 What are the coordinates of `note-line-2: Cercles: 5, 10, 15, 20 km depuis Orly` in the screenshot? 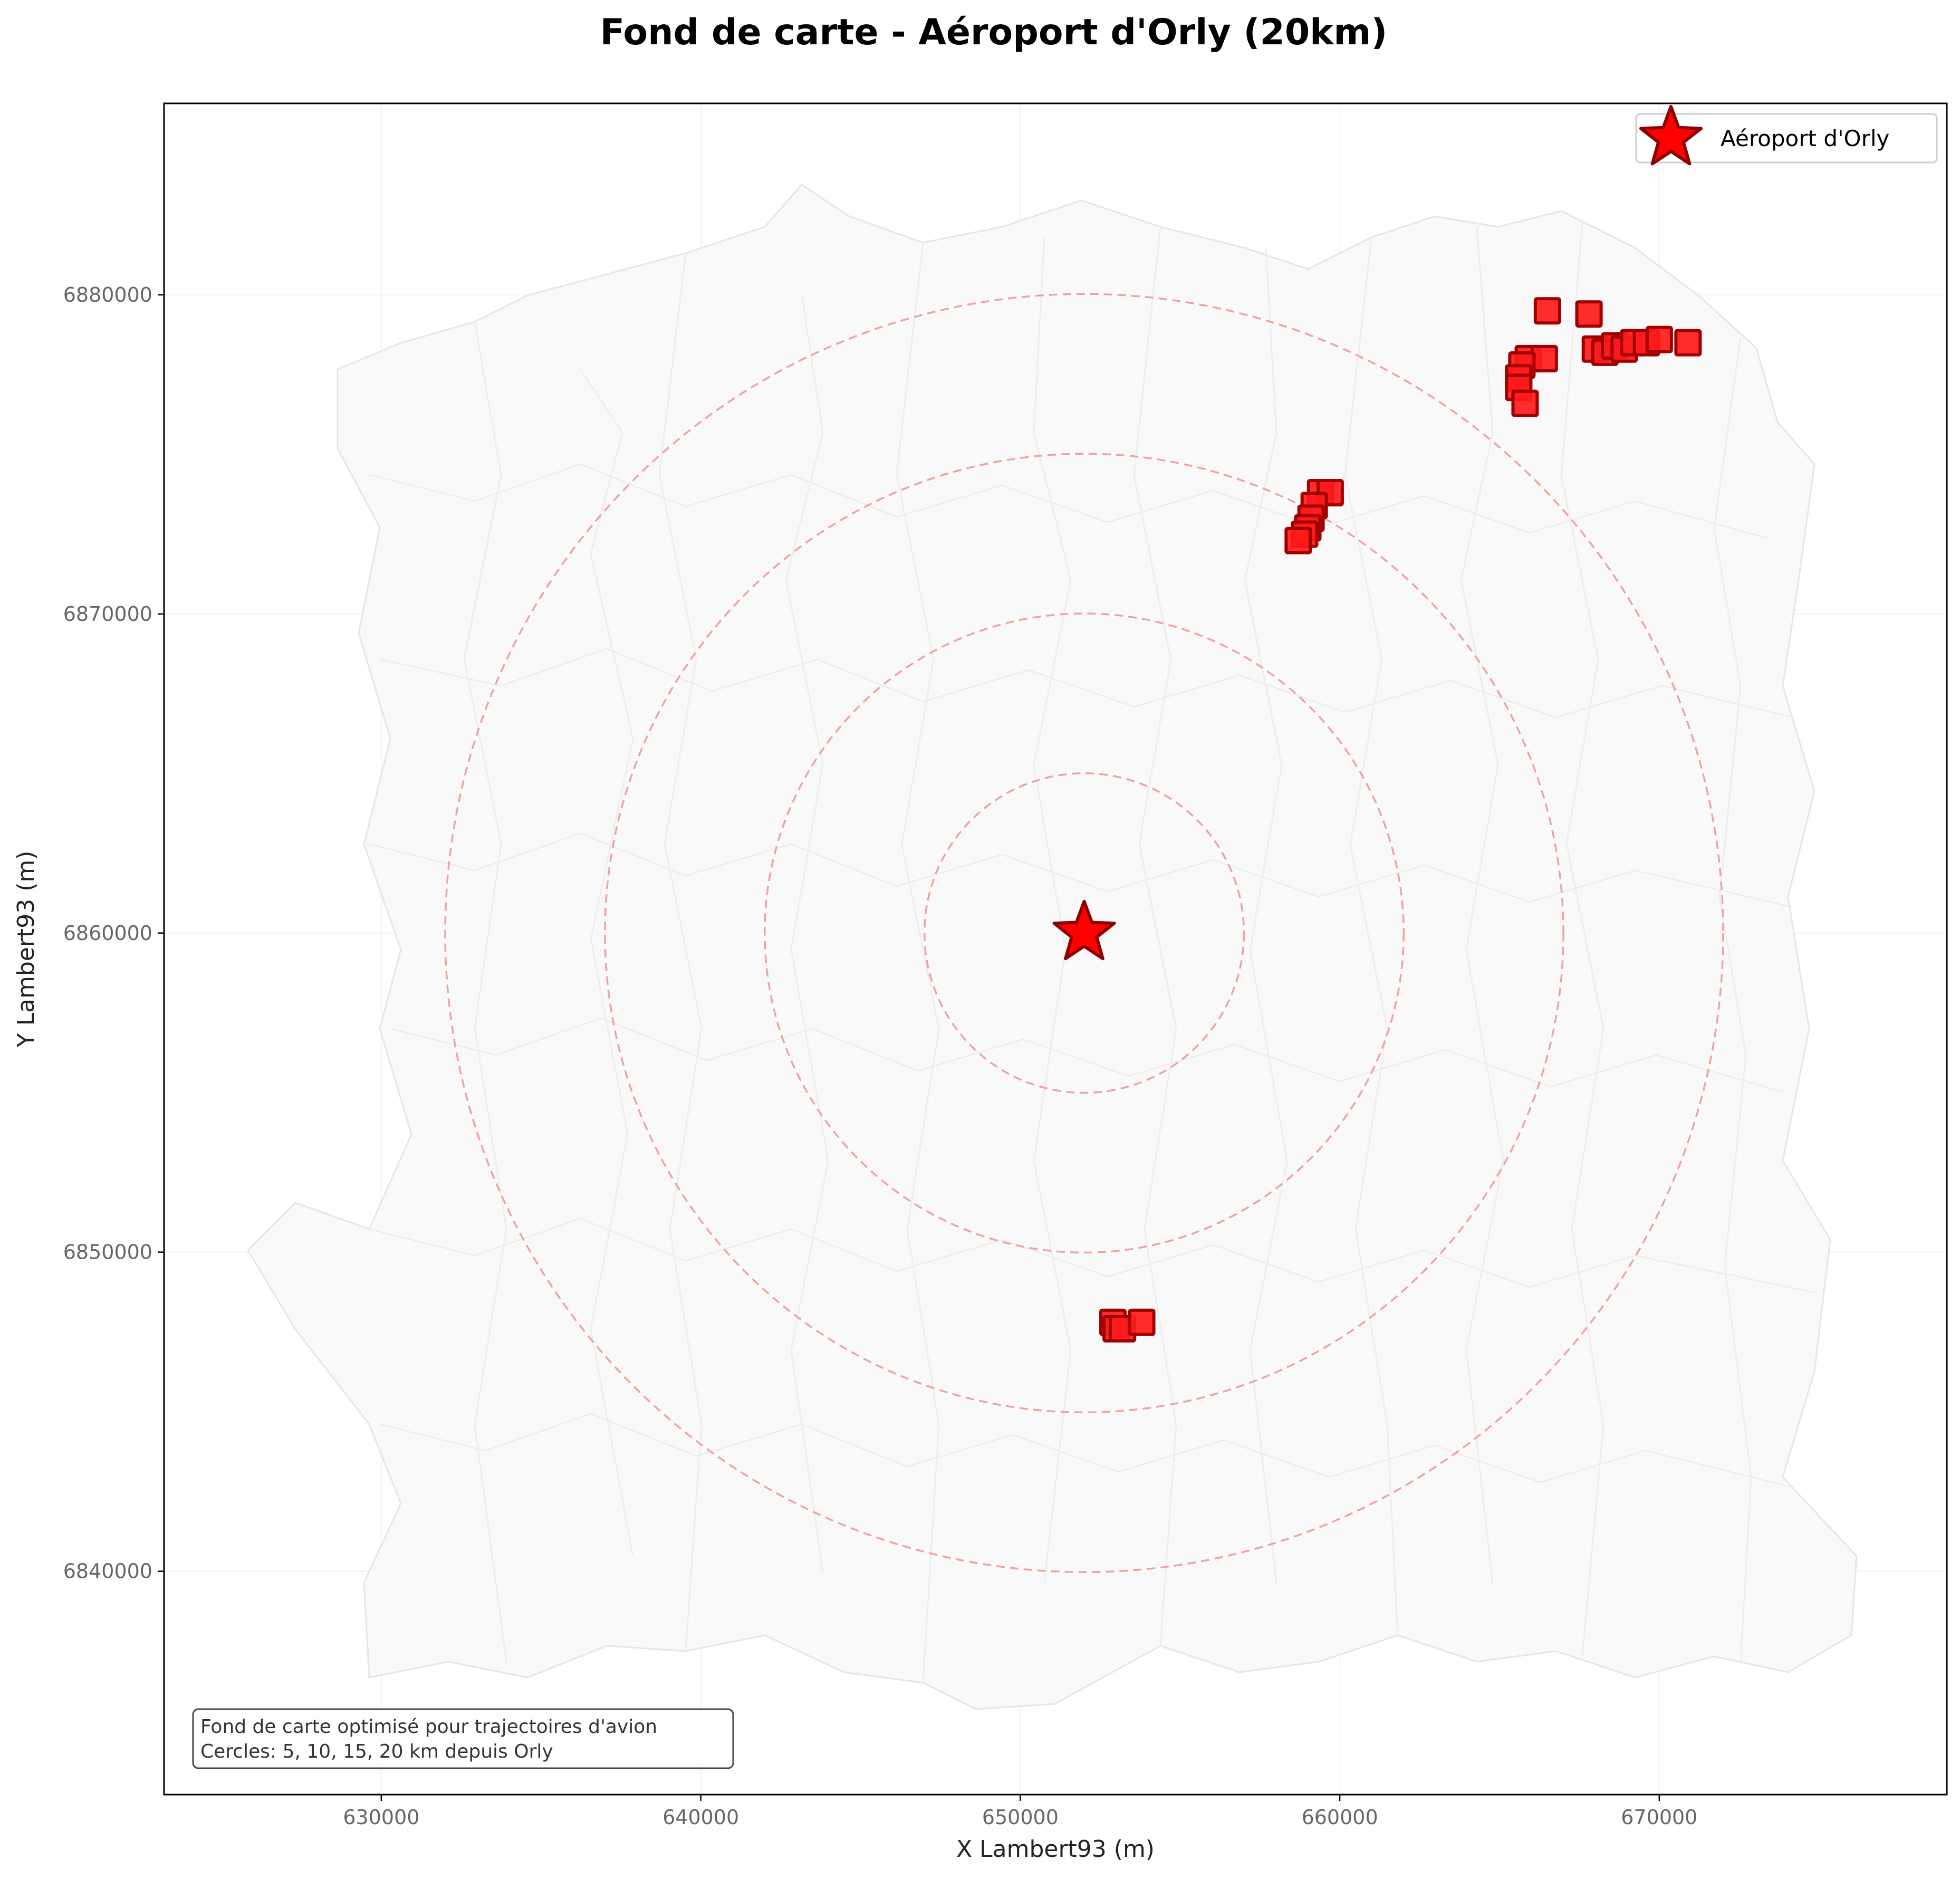 It's located at (377, 1752).